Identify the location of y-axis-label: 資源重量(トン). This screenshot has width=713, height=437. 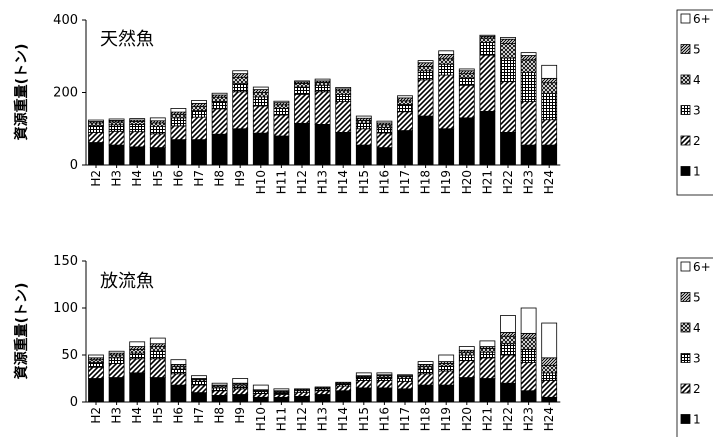
(21, 331).